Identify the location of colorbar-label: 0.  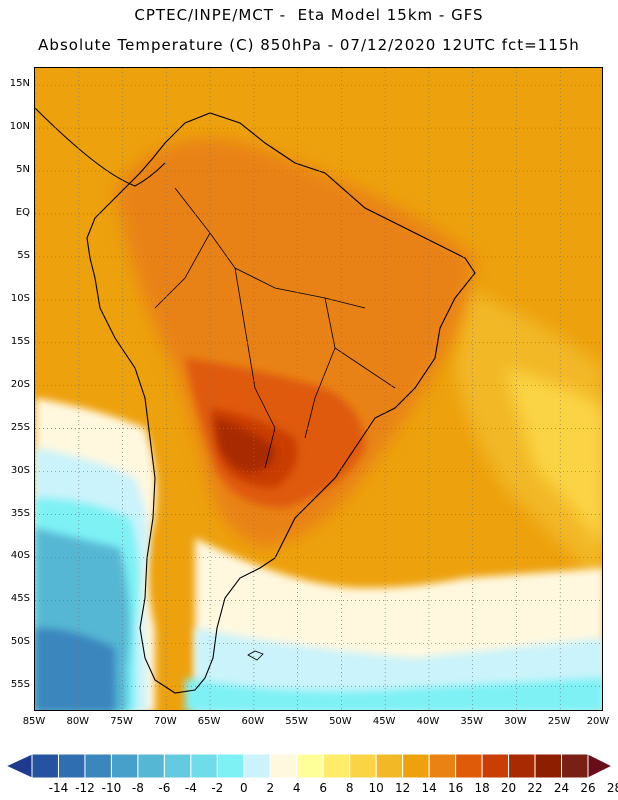
(243, 788).